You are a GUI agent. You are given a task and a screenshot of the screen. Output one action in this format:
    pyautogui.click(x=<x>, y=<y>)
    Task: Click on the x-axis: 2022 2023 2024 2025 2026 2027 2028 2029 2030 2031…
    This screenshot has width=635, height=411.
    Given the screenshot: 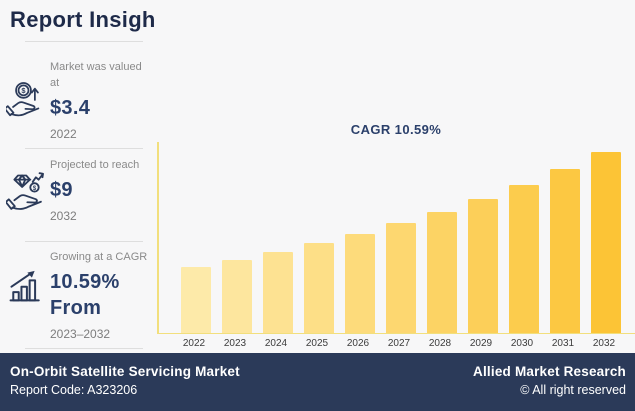 What is the action you would take?
    pyautogui.click(x=395, y=344)
    